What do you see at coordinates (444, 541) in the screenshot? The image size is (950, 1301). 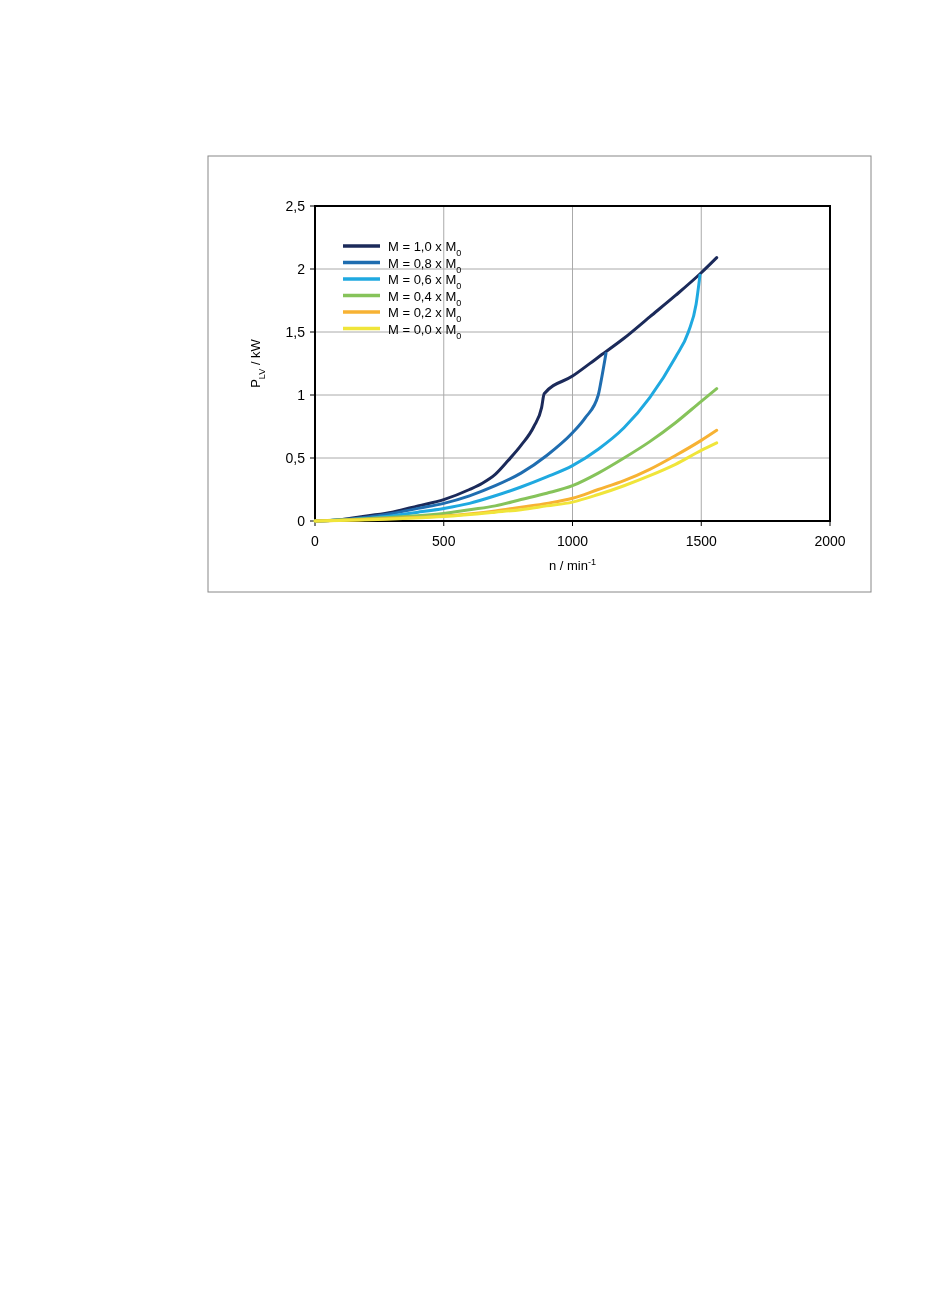 I see `x-tick-label: 500` at bounding box center [444, 541].